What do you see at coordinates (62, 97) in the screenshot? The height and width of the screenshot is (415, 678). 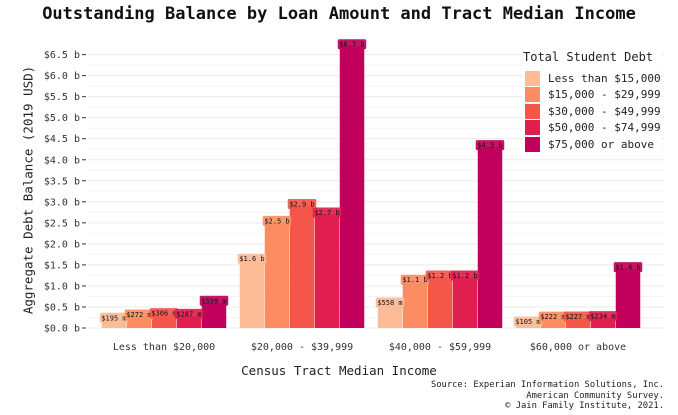 I see `y-tick-label: $5.5 b` at bounding box center [62, 97].